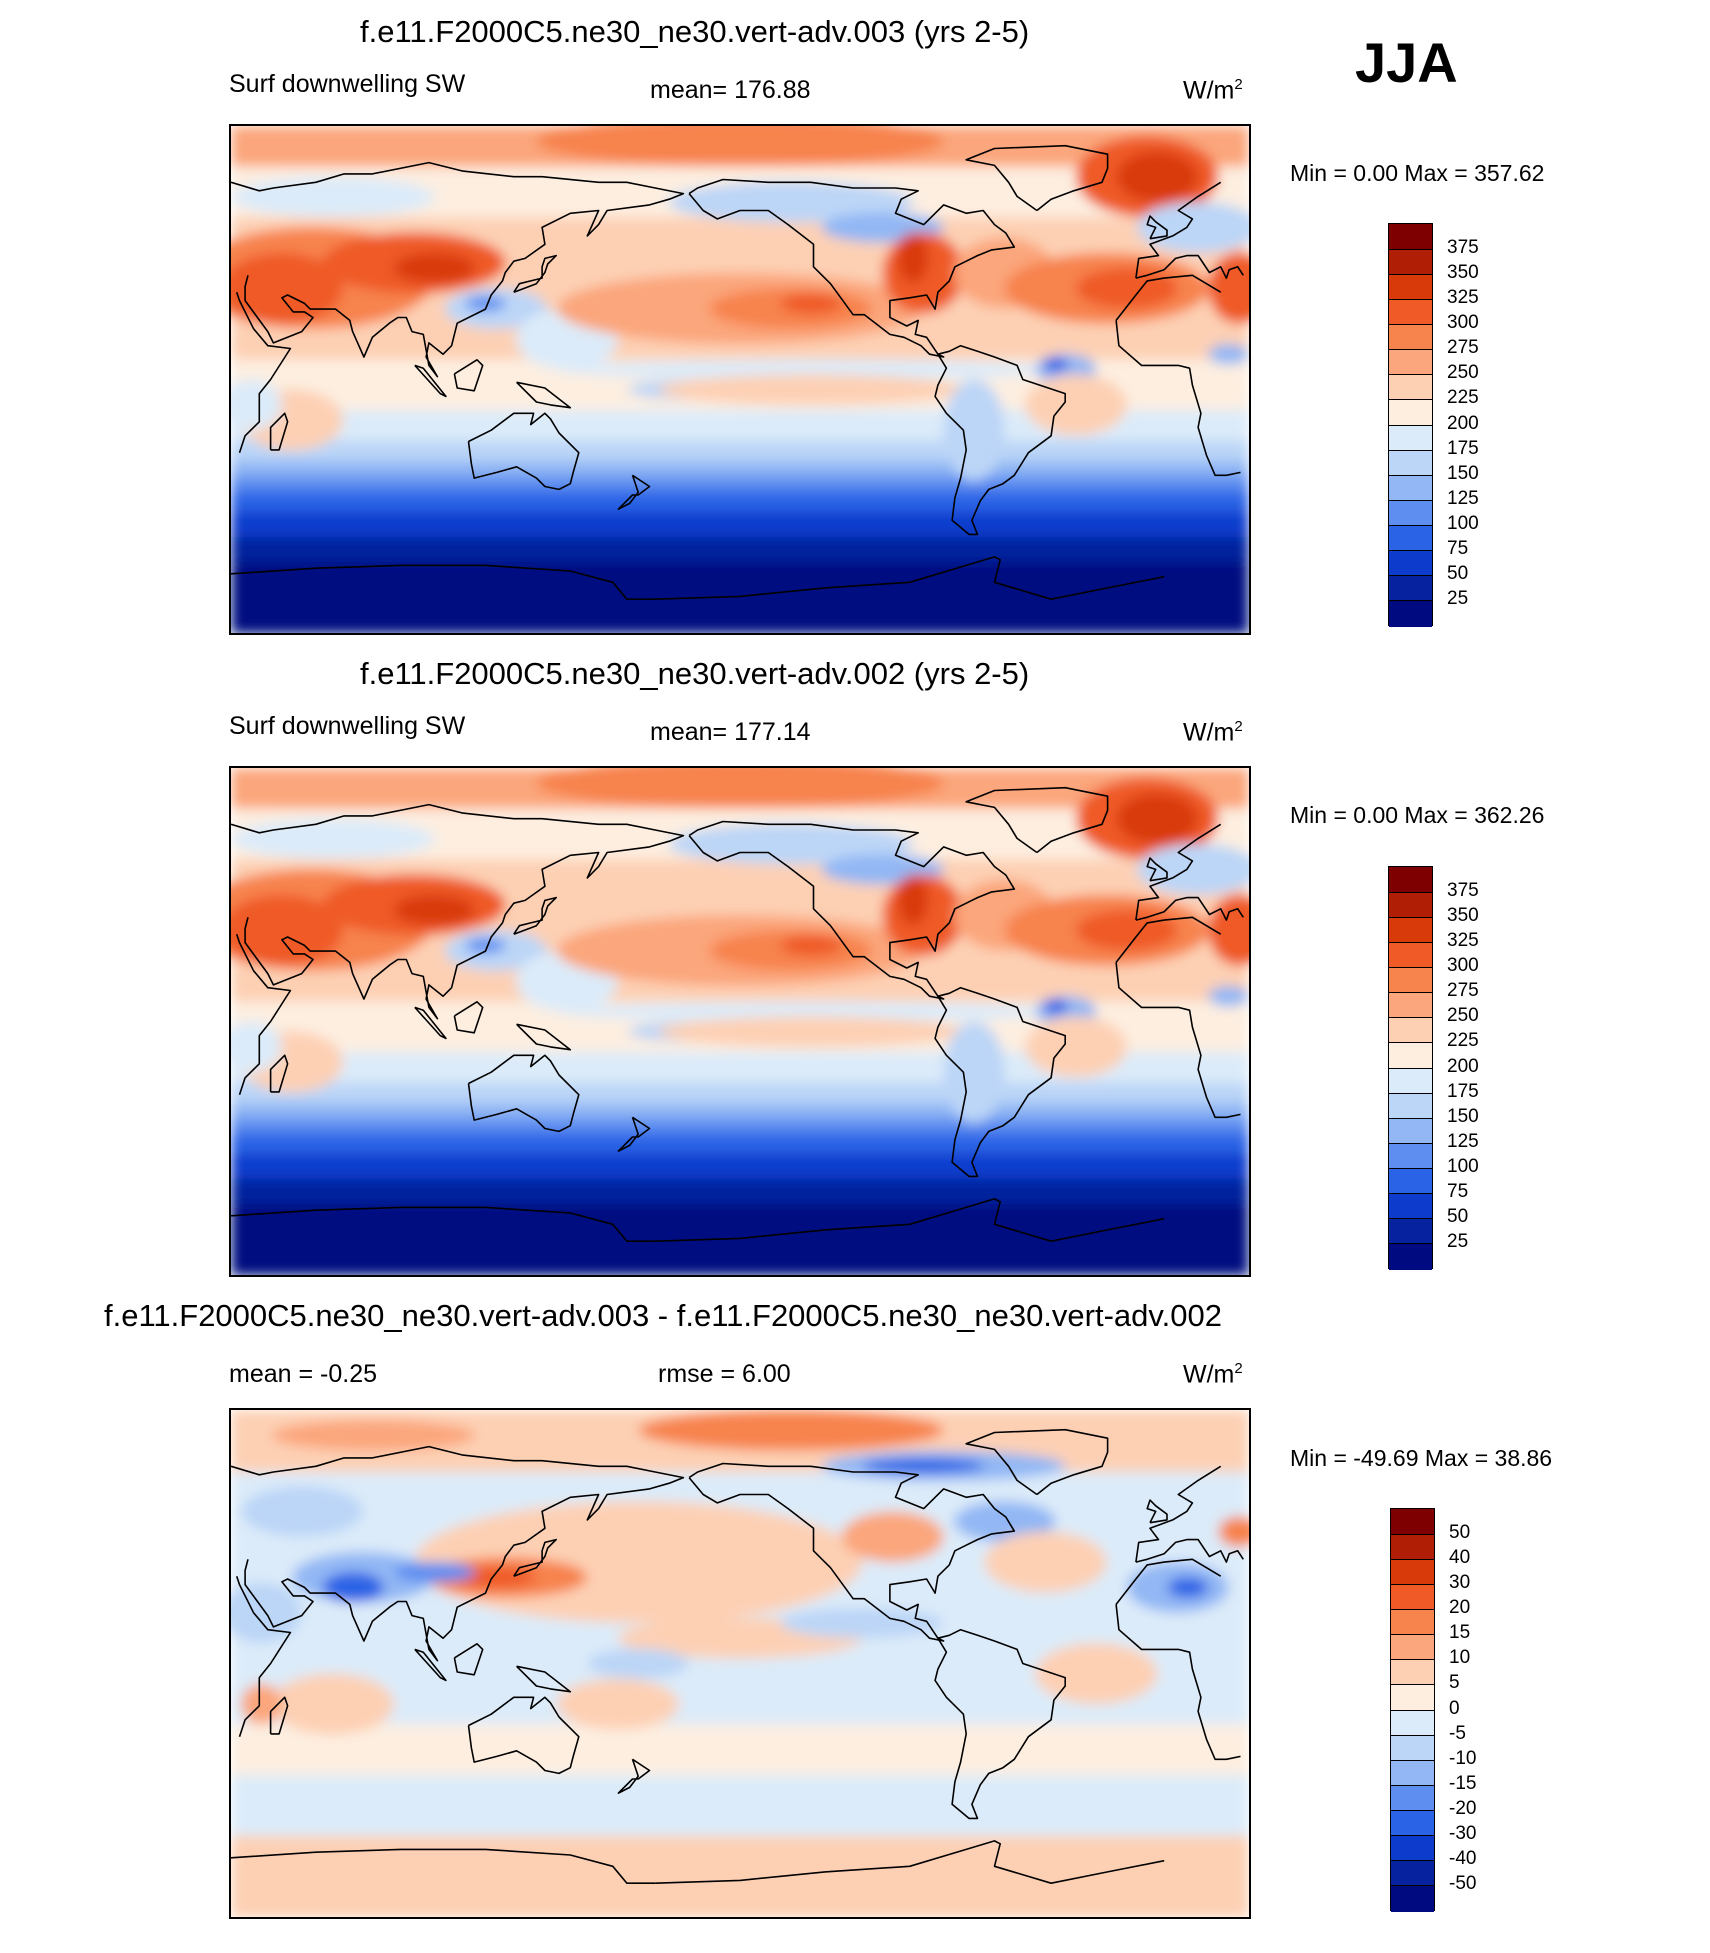  What do you see at coordinates (1209, 1374) in the screenshot?
I see `panel-3-units-text: W/m` at bounding box center [1209, 1374].